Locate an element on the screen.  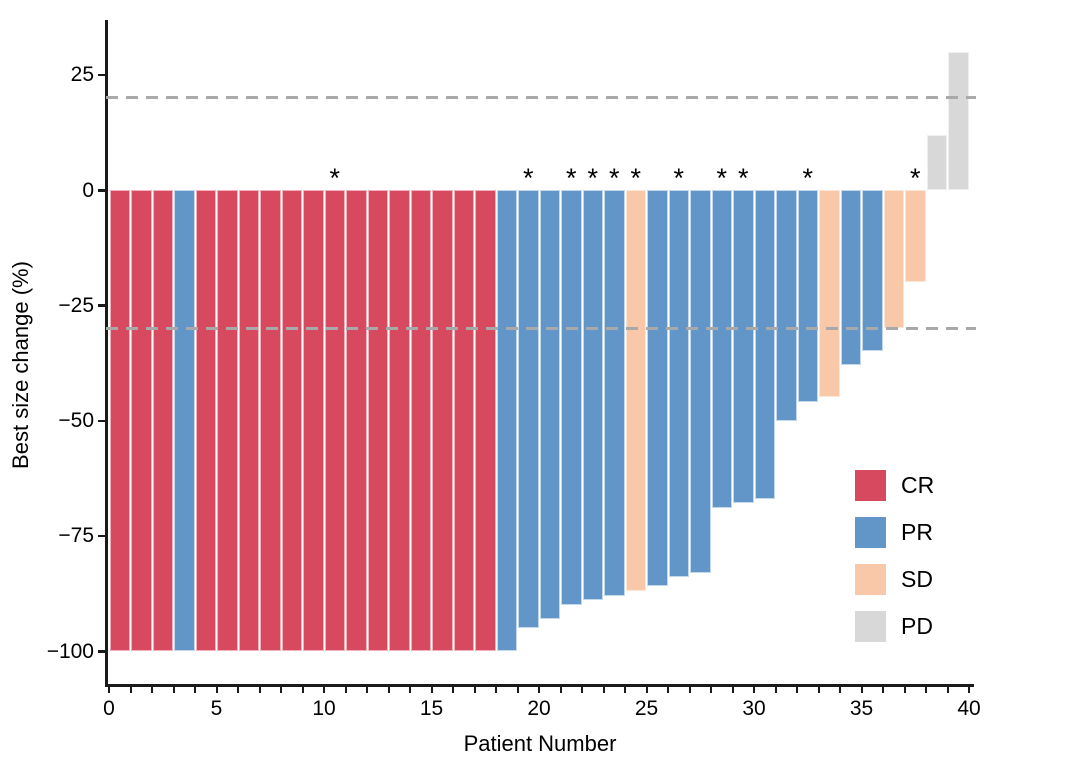
legend-label-pr: PR is located at coordinates (917, 531).